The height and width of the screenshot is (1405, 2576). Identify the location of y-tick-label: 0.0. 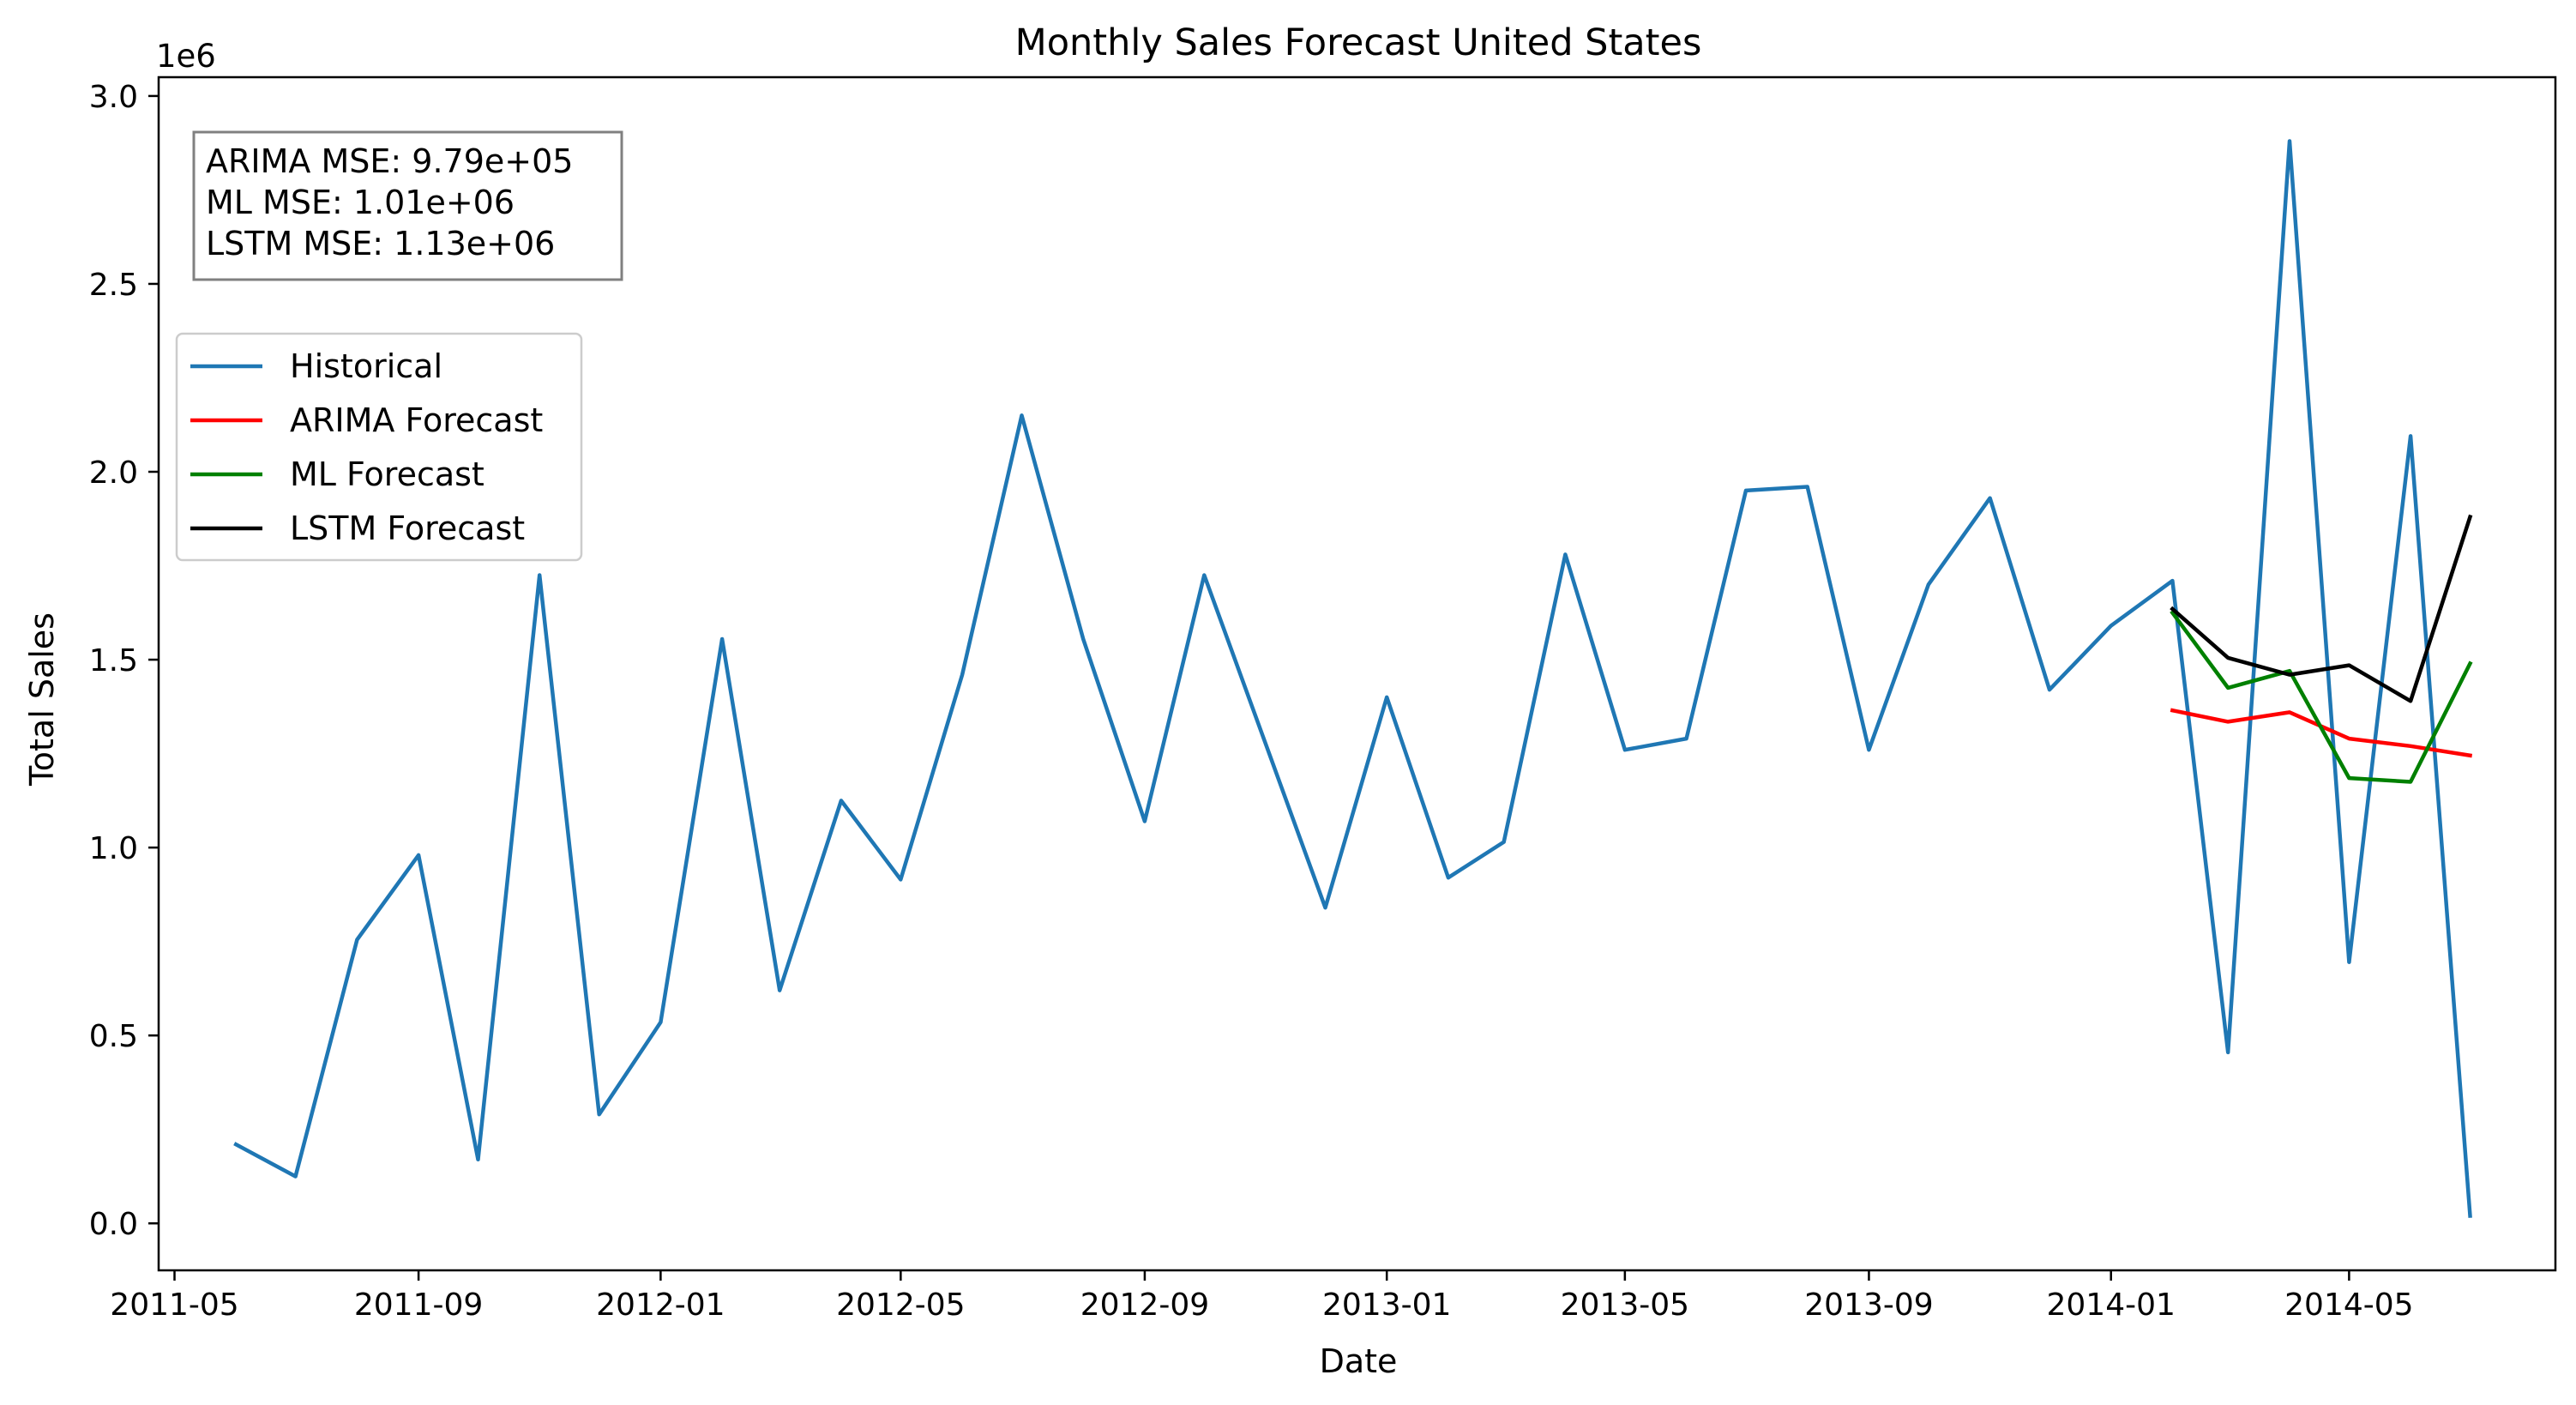
(113, 1224).